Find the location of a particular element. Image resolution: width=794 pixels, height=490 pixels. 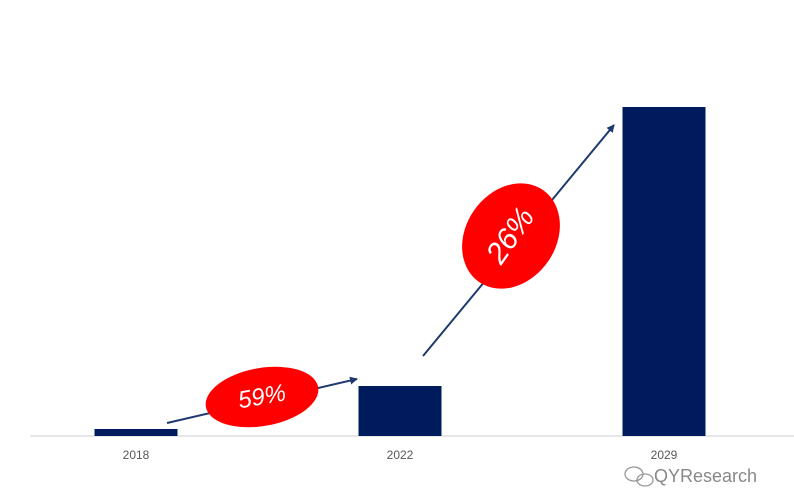

x-tick-label: 2029 is located at coordinates (664, 455).